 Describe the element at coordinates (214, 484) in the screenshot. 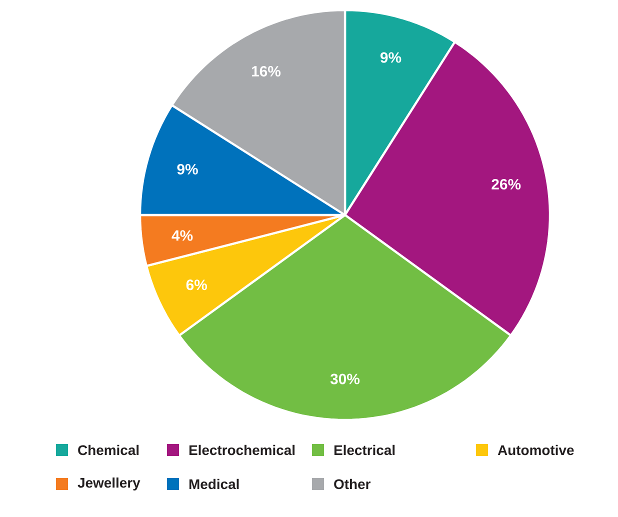

I see `legend-label: Medical` at that location.